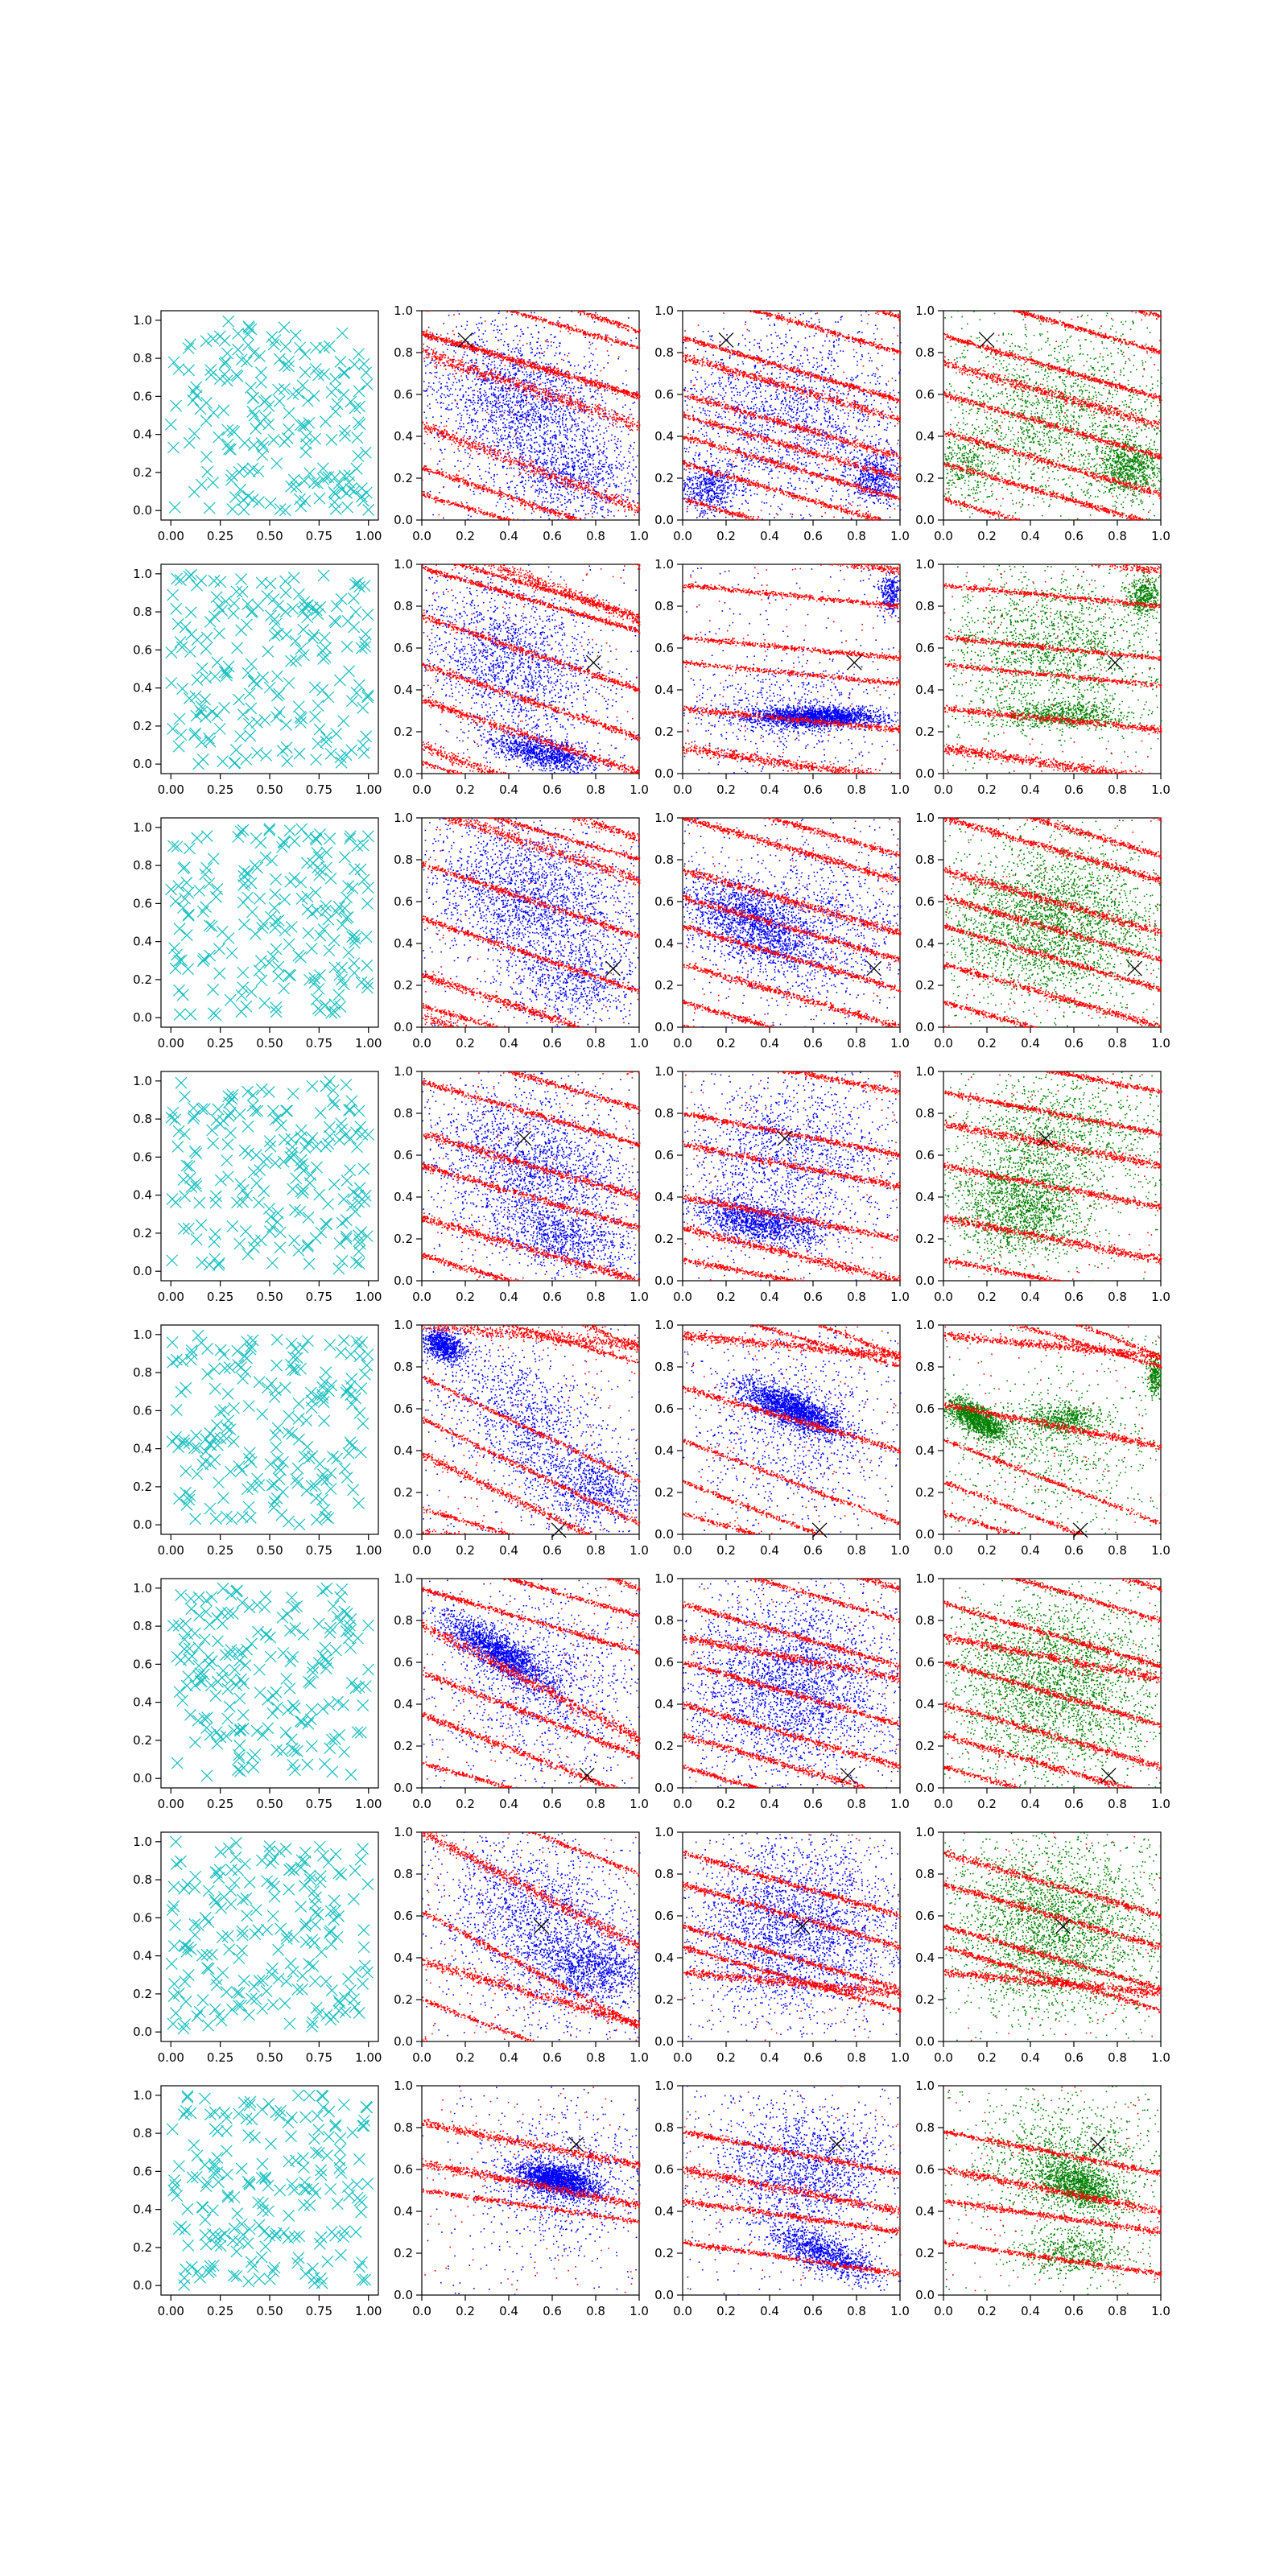 The width and height of the screenshot is (1288, 2576). I want to click on stripe-series-r2c1, so click(531, 923).